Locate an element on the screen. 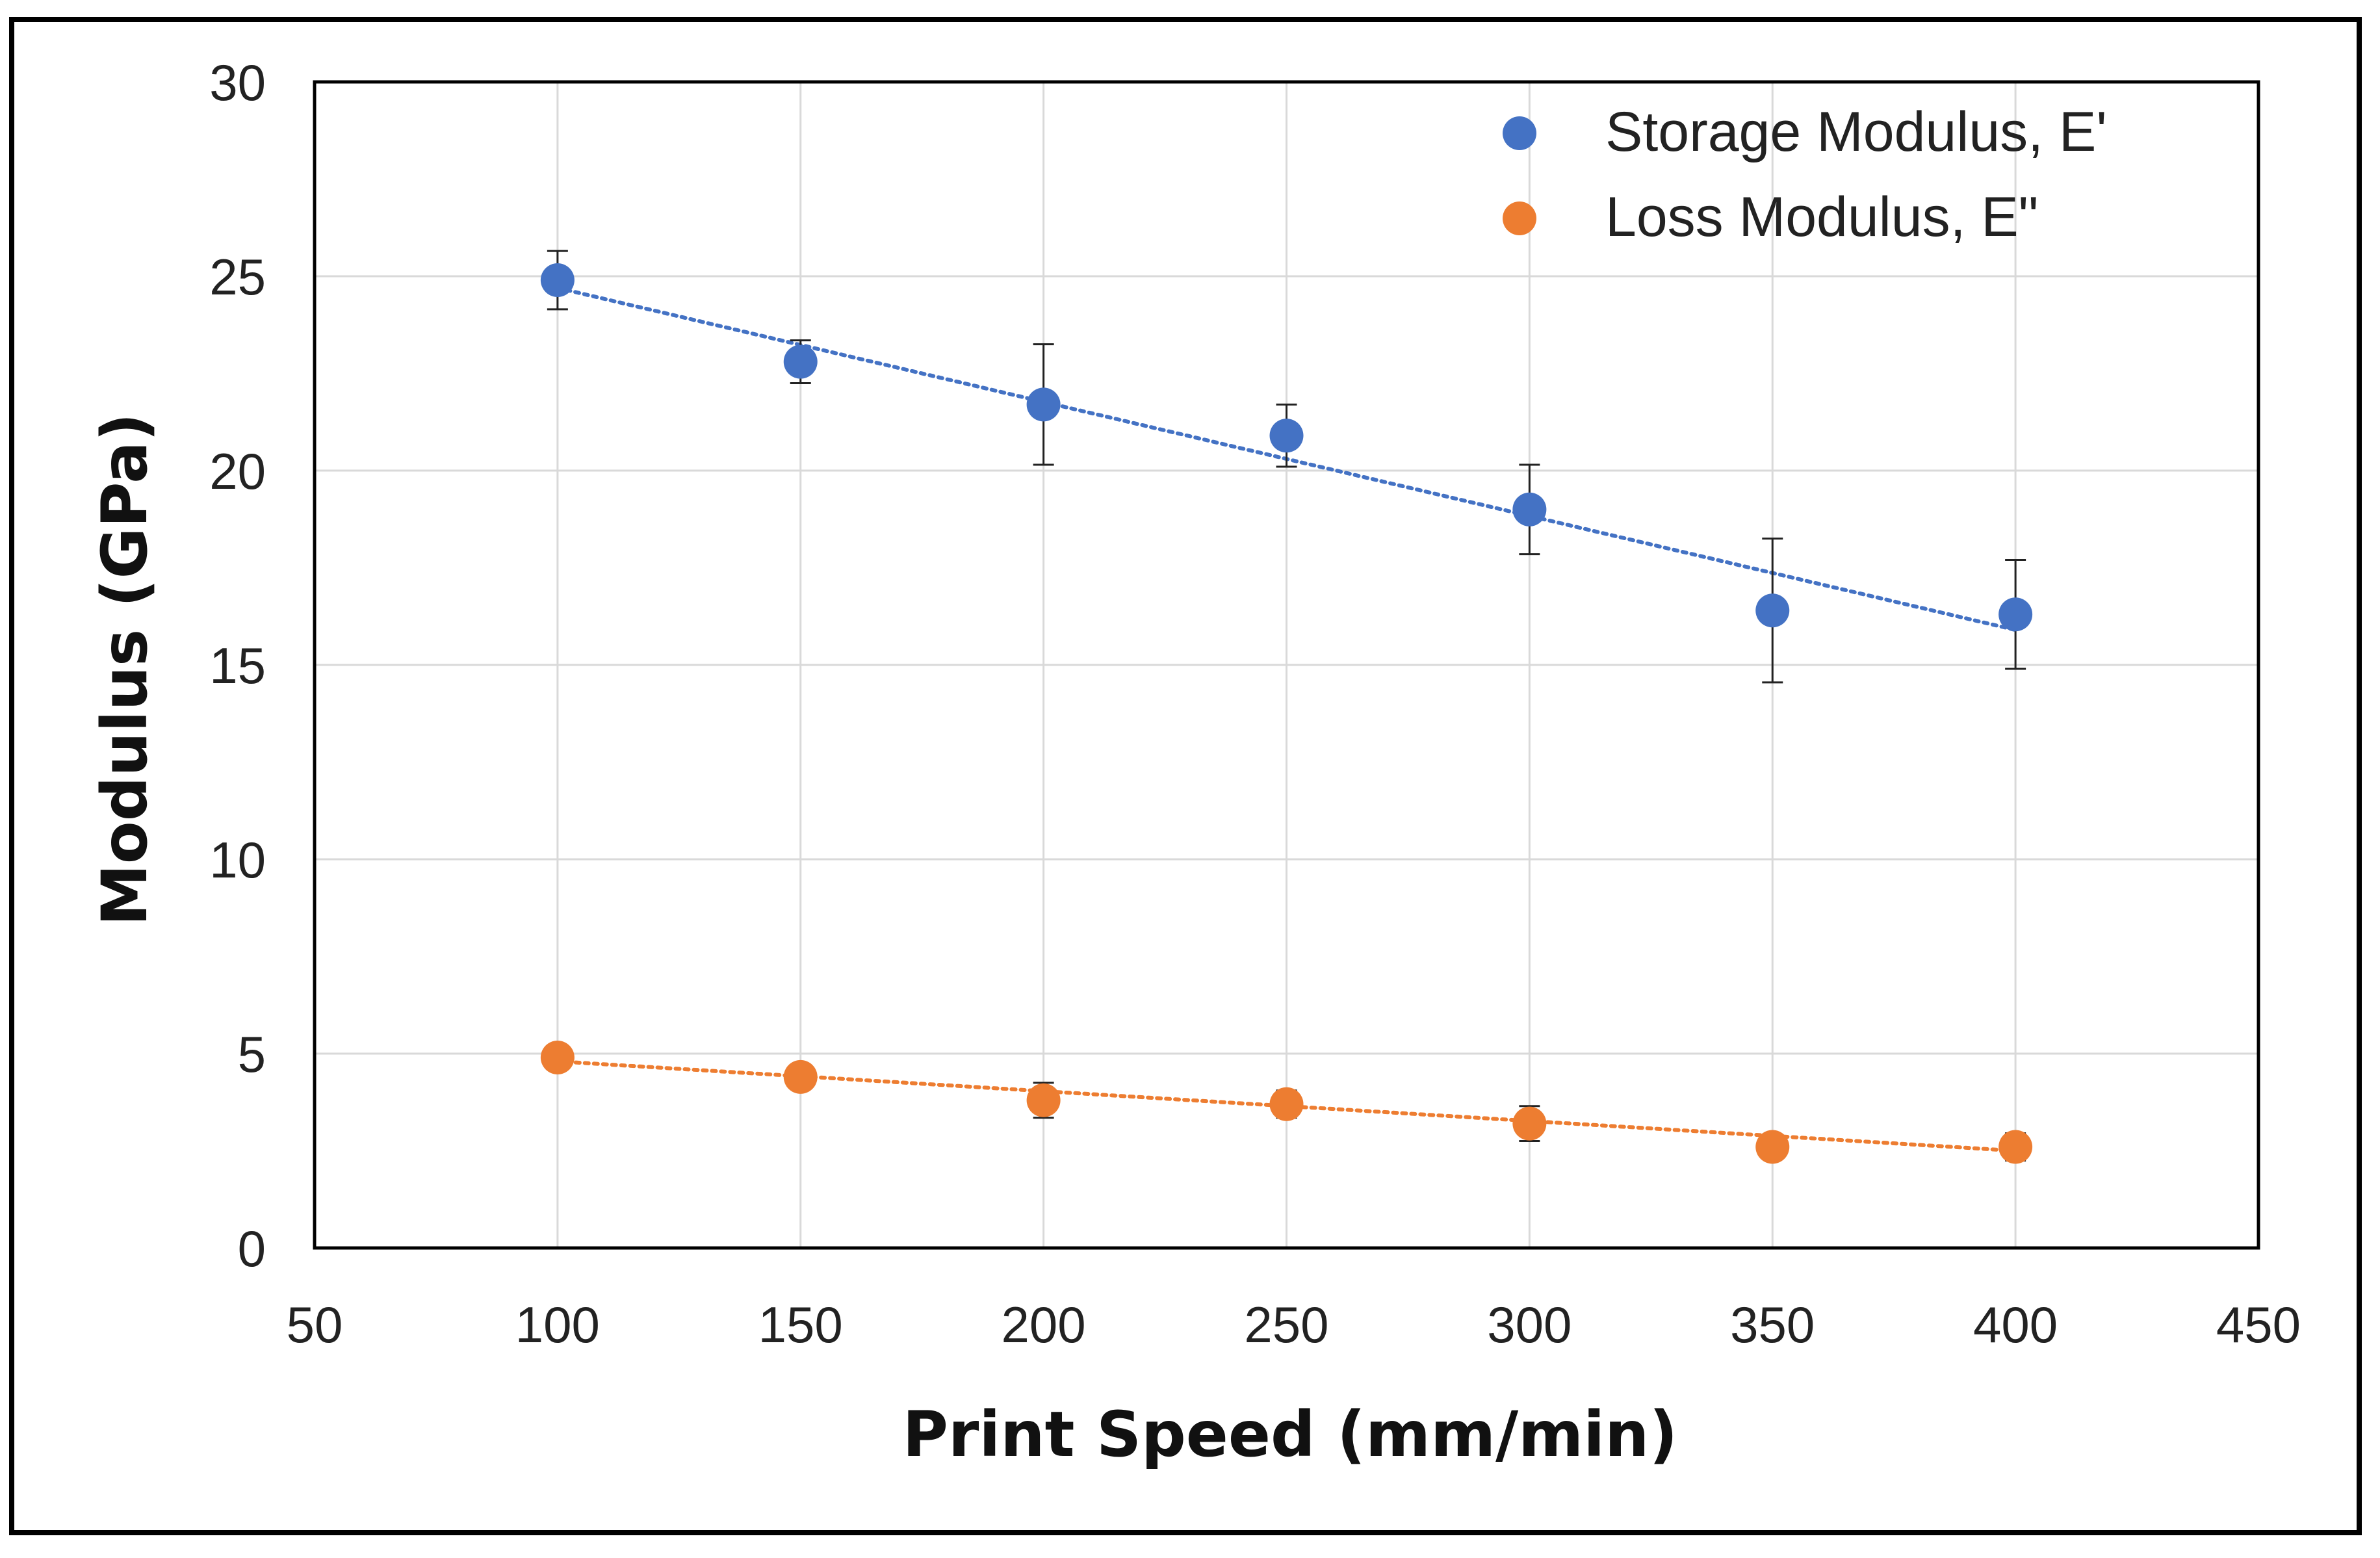 The image size is (2380, 1558). x-tick-label: 350 is located at coordinates (1772, 1324).